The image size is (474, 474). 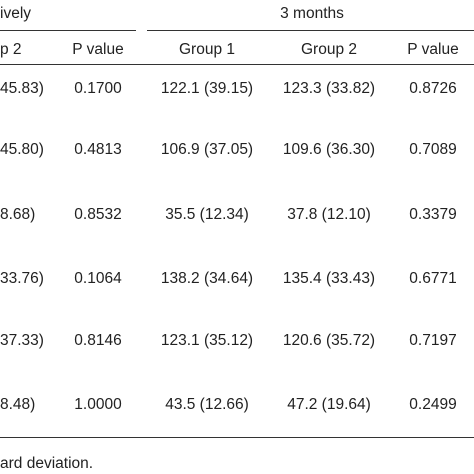 I want to click on table-cell: 45.83), so click(x=22, y=88).